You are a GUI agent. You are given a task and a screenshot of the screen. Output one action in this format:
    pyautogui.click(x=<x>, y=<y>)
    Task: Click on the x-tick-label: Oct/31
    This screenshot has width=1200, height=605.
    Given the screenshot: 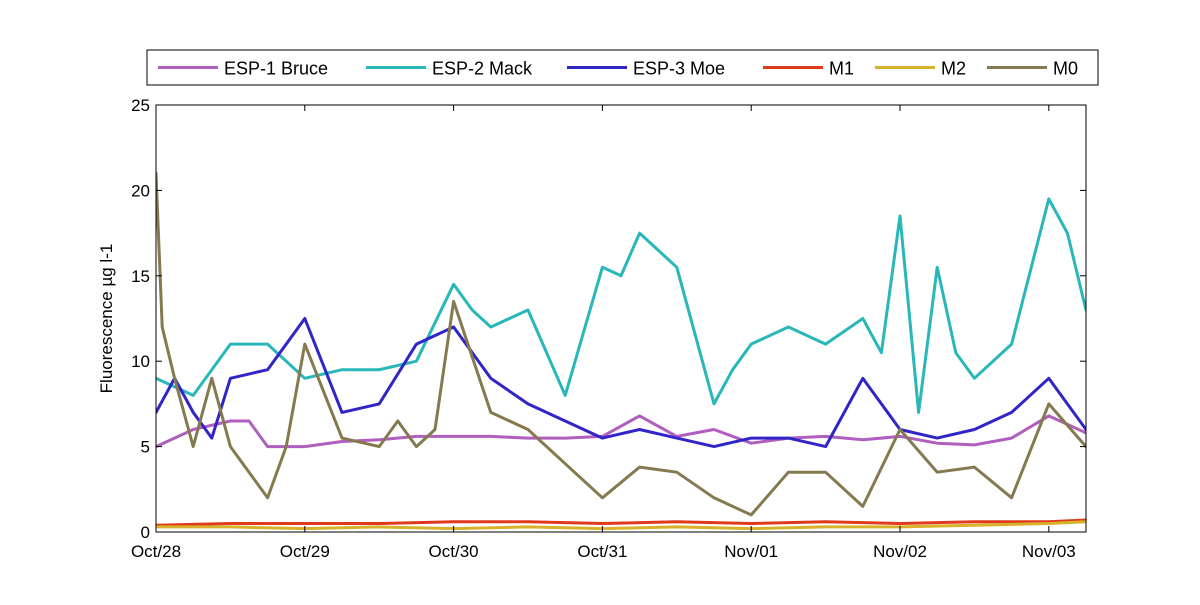 What is the action you would take?
    pyautogui.click(x=602, y=551)
    